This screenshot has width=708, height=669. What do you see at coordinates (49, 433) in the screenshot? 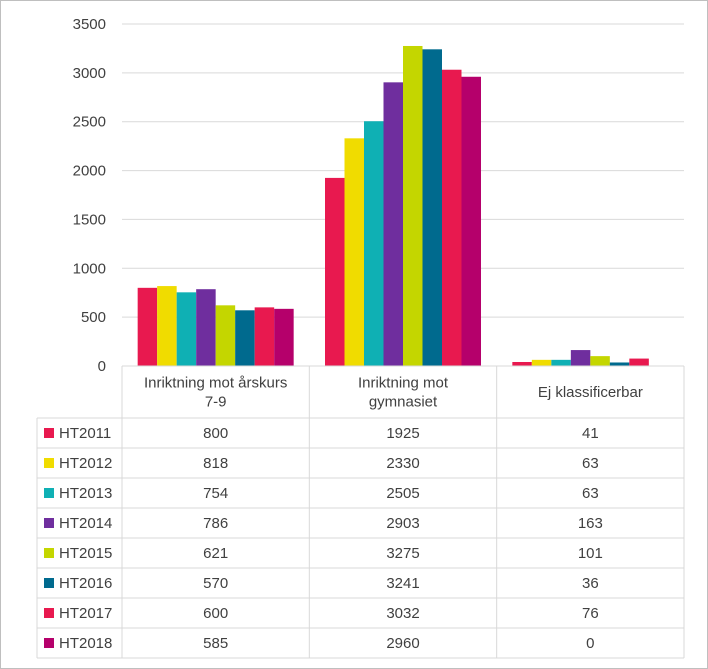
I see `legend-key-ht2011` at bounding box center [49, 433].